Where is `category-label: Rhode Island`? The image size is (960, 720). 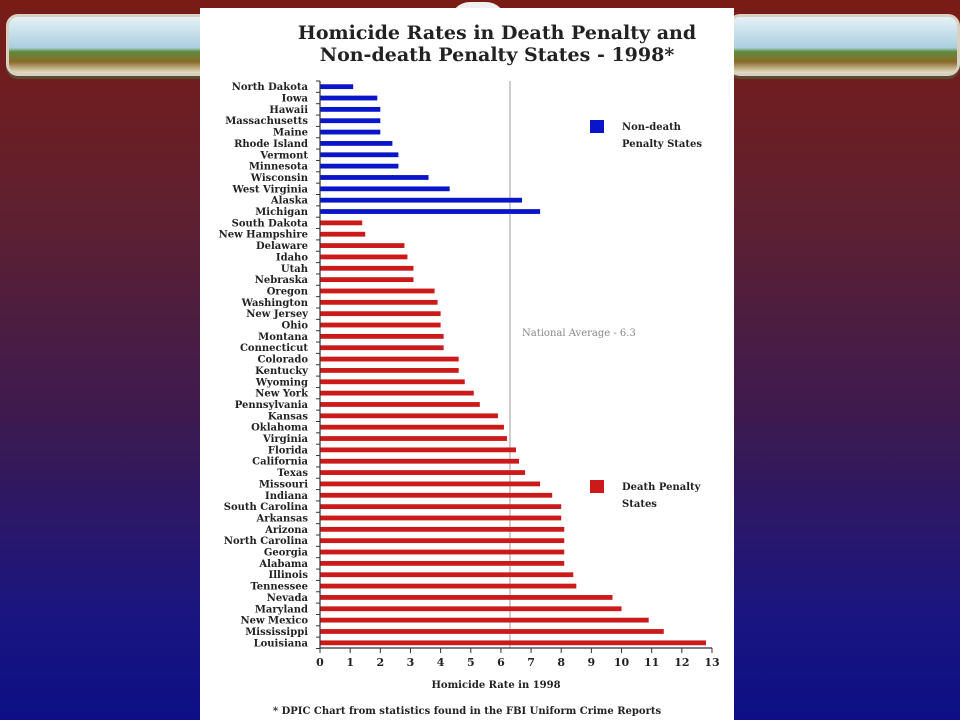
category-label: Rhode Island is located at coordinates (271, 144).